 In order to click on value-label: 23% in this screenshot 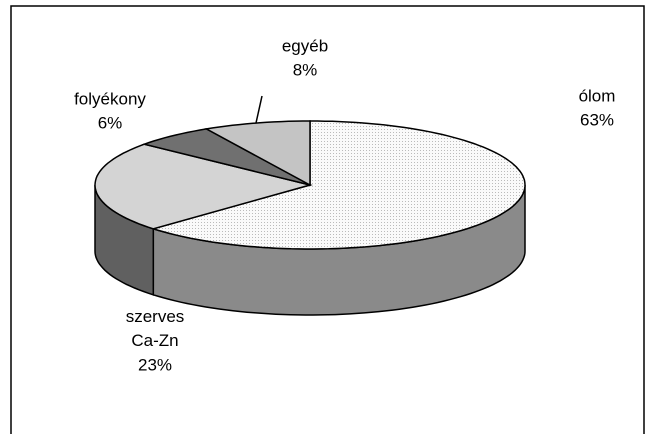, I will do `click(155, 364)`.